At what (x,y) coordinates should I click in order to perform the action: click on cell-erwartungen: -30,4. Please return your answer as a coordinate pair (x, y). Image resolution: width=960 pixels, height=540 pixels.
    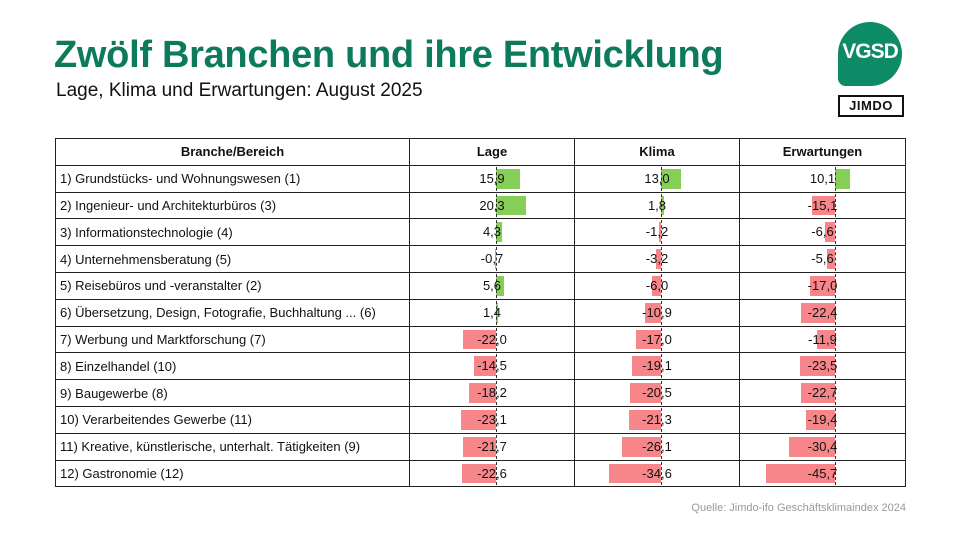
    Looking at the image, I should click on (822, 446).